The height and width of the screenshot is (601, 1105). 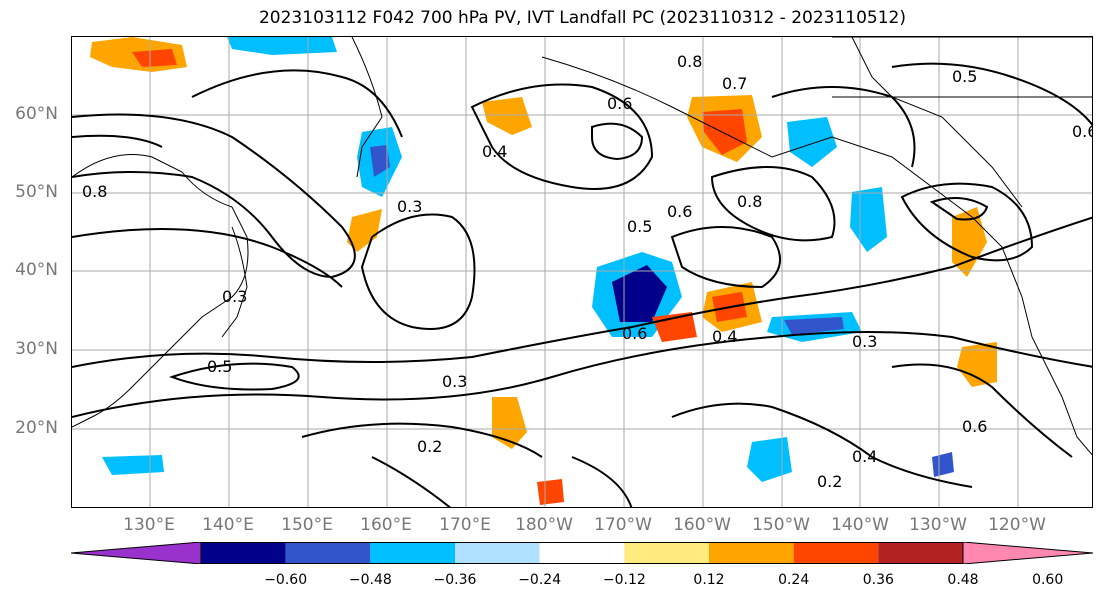 I want to click on longitude-label: 130°E, so click(x=149, y=525).